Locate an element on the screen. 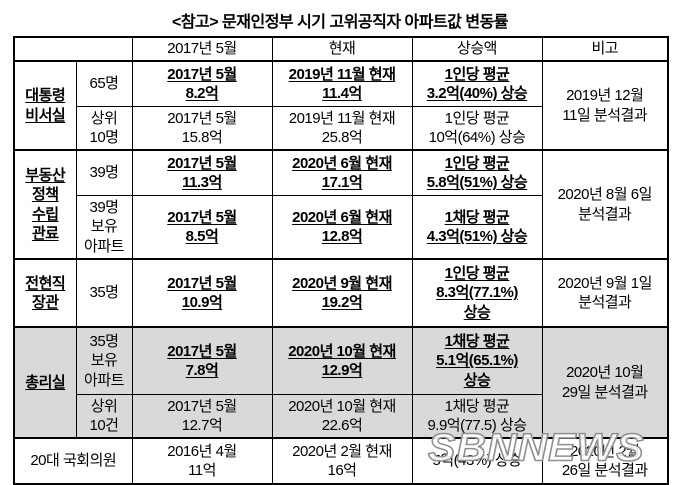 The image size is (680, 485). sub-label-cell: 35명 보유 아파트 is located at coordinates (104, 360).